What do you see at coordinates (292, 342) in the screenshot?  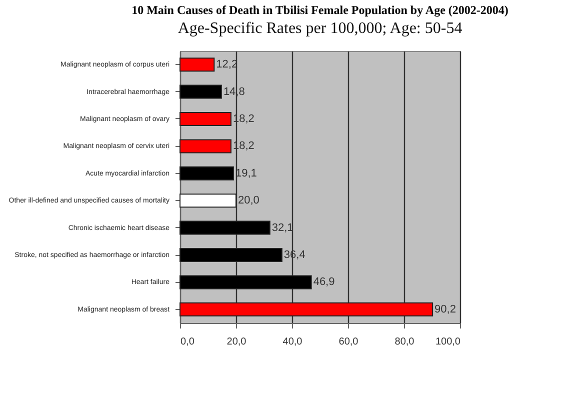 I see `x-tick-label: 40,0` at bounding box center [292, 342].